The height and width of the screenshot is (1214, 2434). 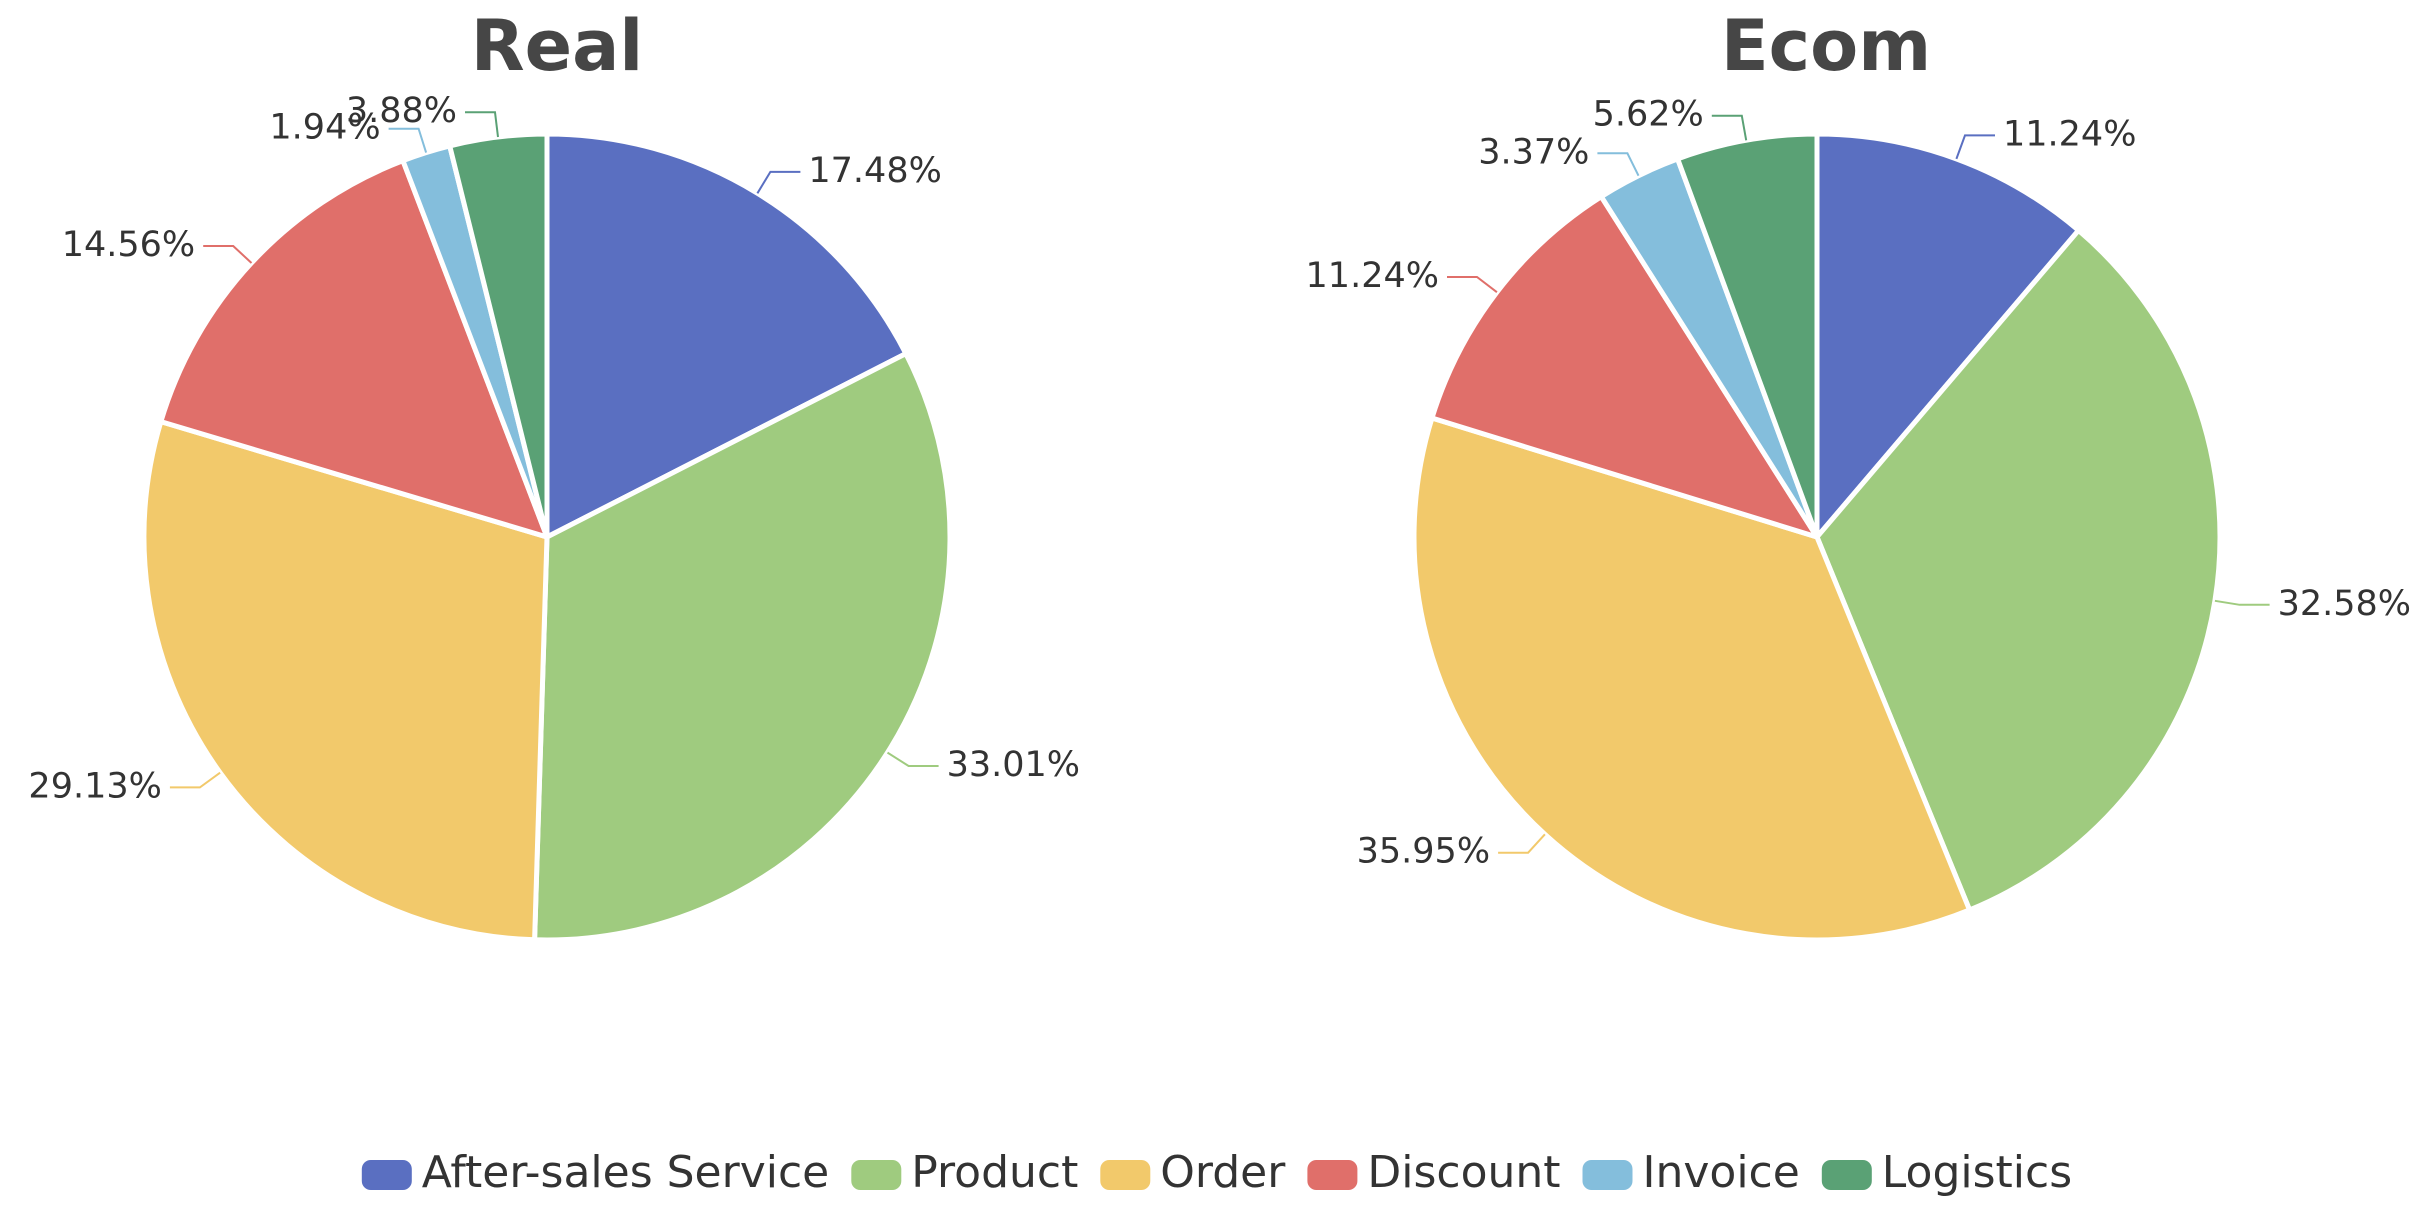 I want to click on leader-line-real-logistics, so click(x=482, y=124).